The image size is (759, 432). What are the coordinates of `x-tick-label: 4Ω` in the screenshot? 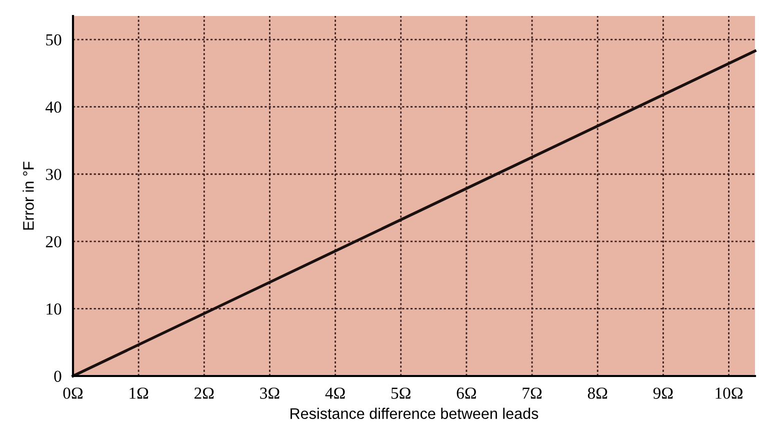 It's located at (335, 393).